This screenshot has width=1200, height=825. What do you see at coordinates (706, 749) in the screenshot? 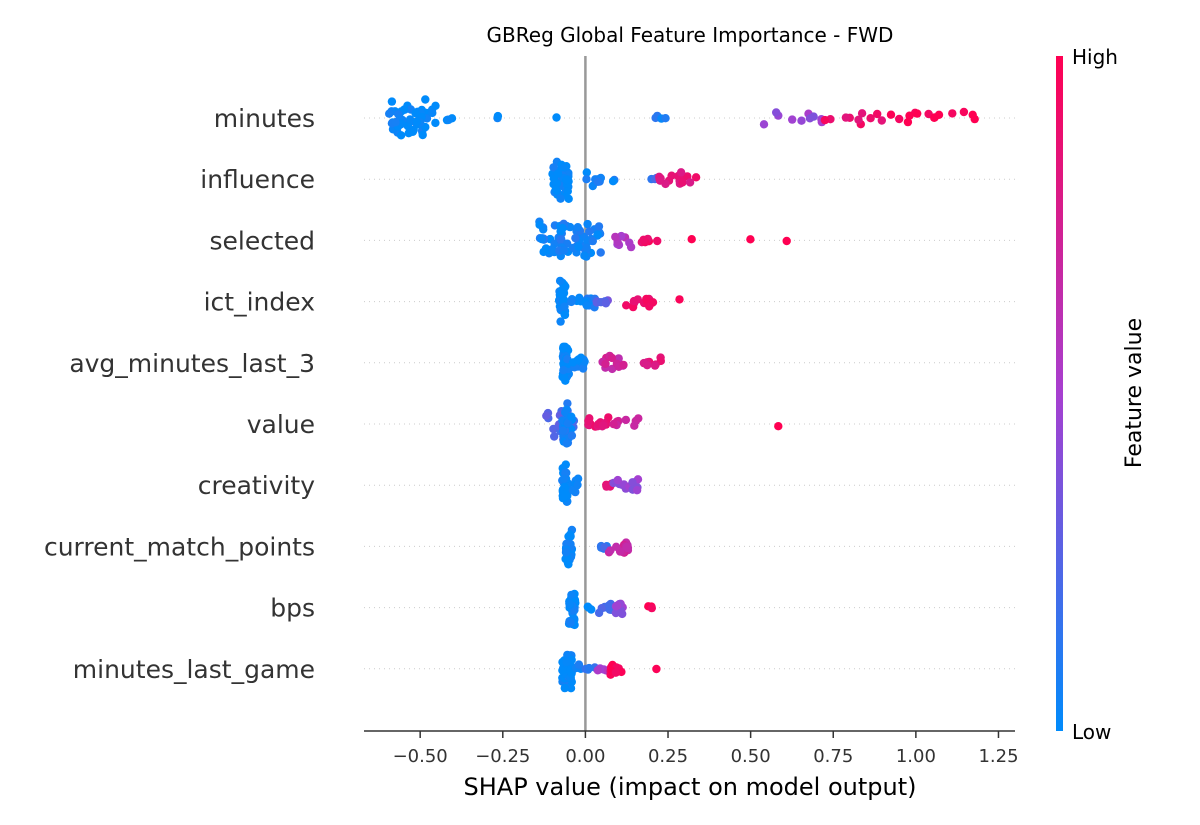
I see `x-ticks: −0.50 −0.25 0.00 0.25 0.50 0.75 1.00 1.25` at bounding box center [706, 749].